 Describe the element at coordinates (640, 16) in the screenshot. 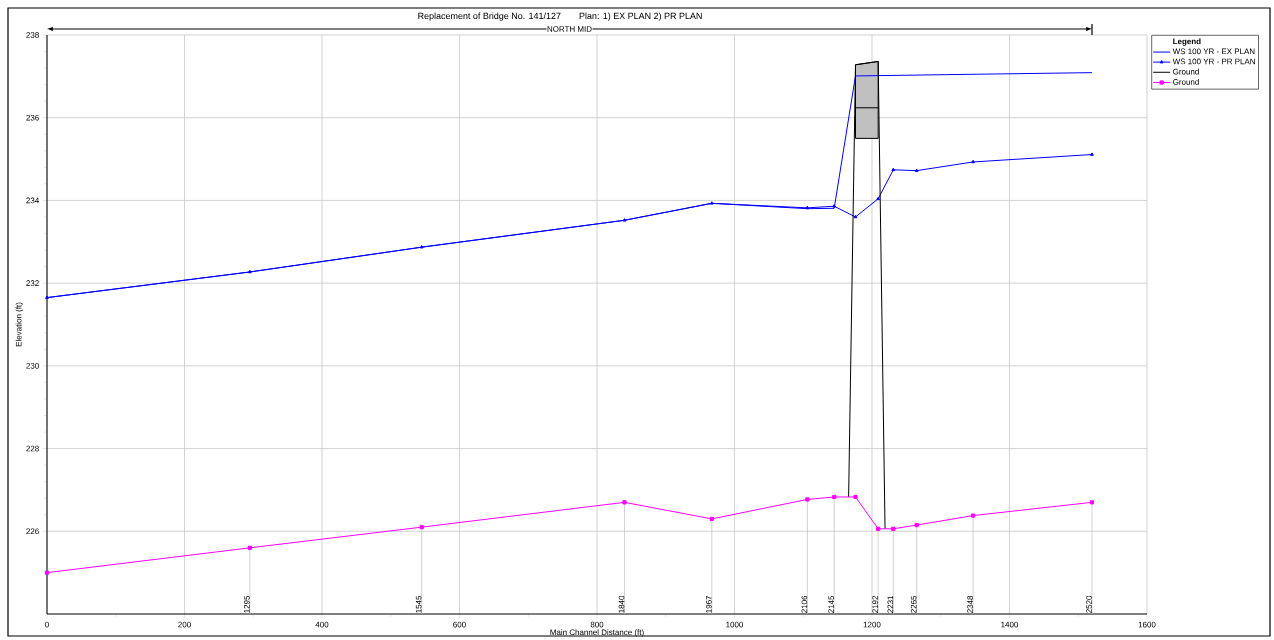

I see `chart-subtitle: Plan: 1) EX PLAN 2) PR PLAN` at that location.